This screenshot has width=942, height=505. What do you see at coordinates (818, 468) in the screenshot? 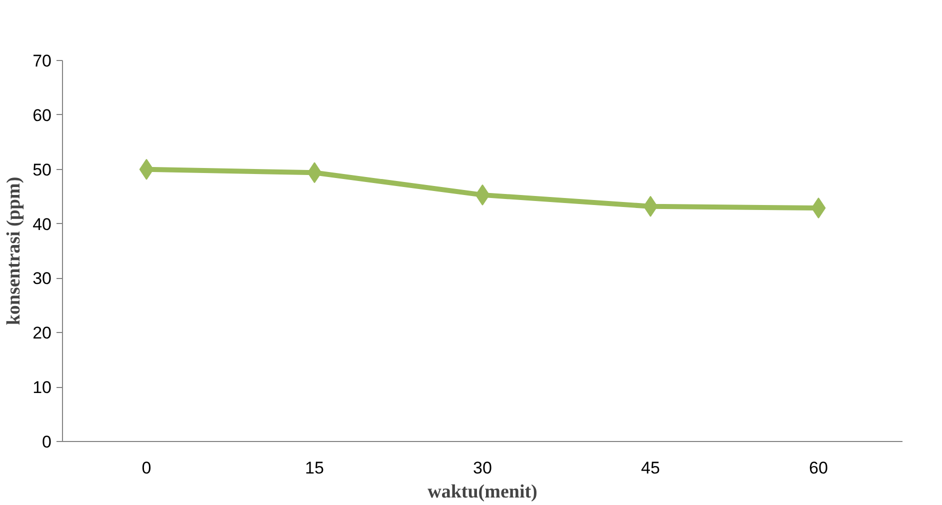
I see `x-tick-label: 60` at bounding box center [818, 468].